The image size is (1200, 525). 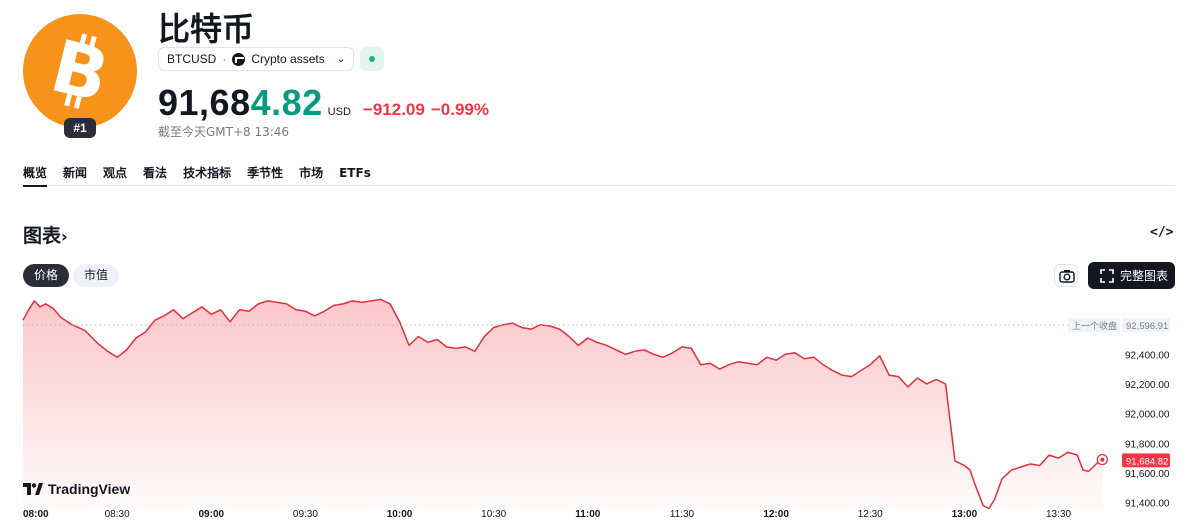 What do you see at coordinates (33, 489) in the screenshot?
I see `tradingview-logo-icon` at bounding box center [33, 489].